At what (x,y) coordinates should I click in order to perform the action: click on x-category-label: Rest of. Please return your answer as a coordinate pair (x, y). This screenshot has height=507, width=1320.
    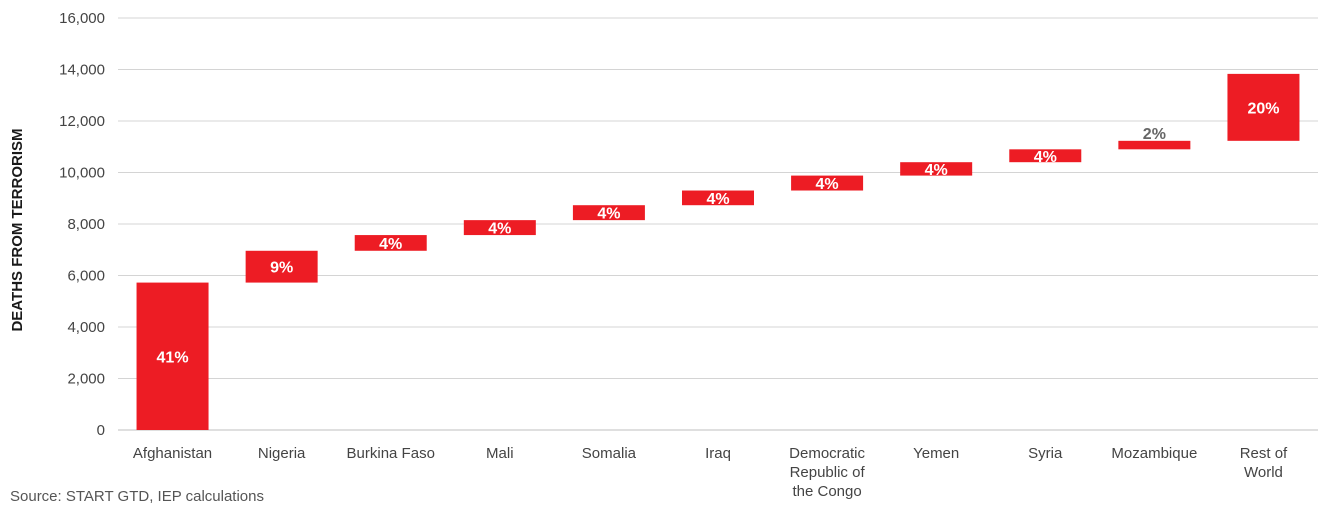
    Looking at the image, I should click on (1264, 453).